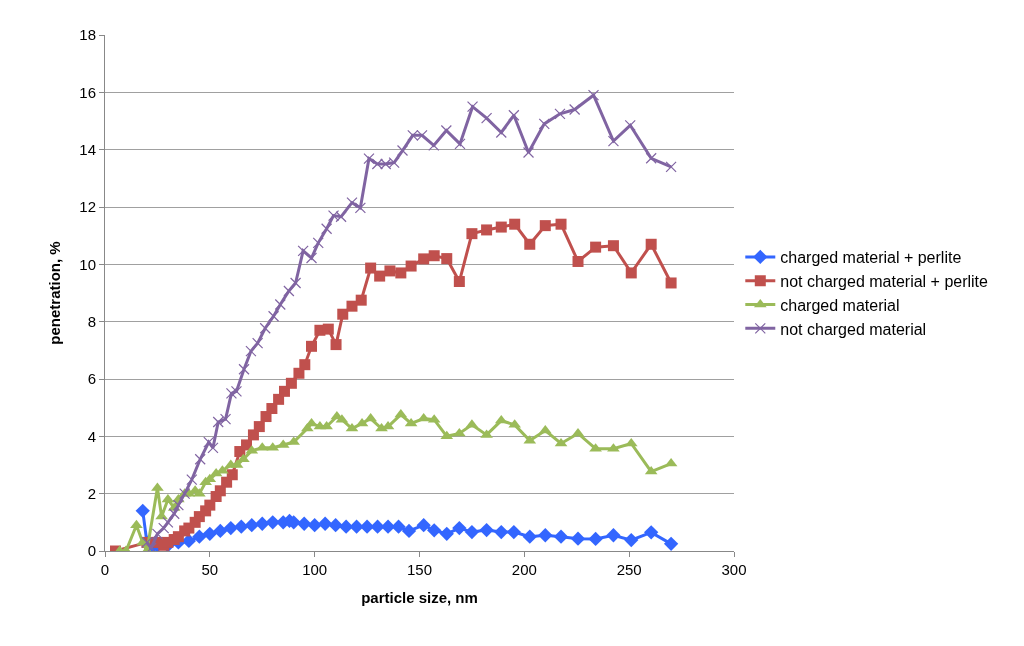 The height and width of the screenshot is (646, 1024). Describe the element at coordinates (87, 35) in the screenshot. I see `y-tick-label: 18` at that location.